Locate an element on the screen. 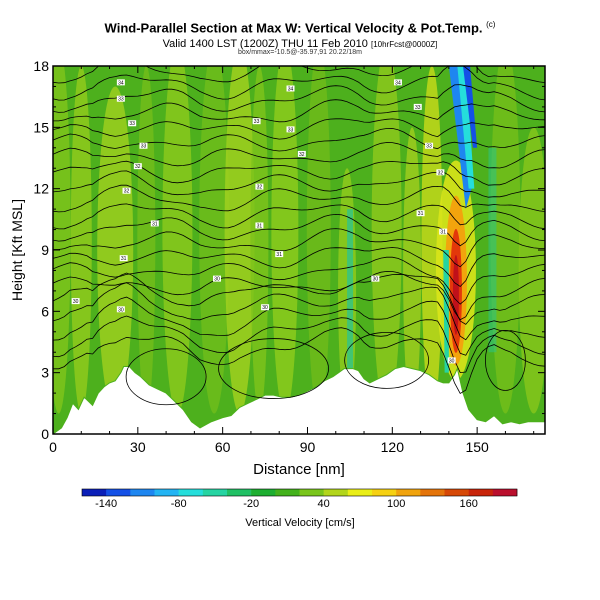  x-tick-label: 90 is located at coordinates (308, 447).